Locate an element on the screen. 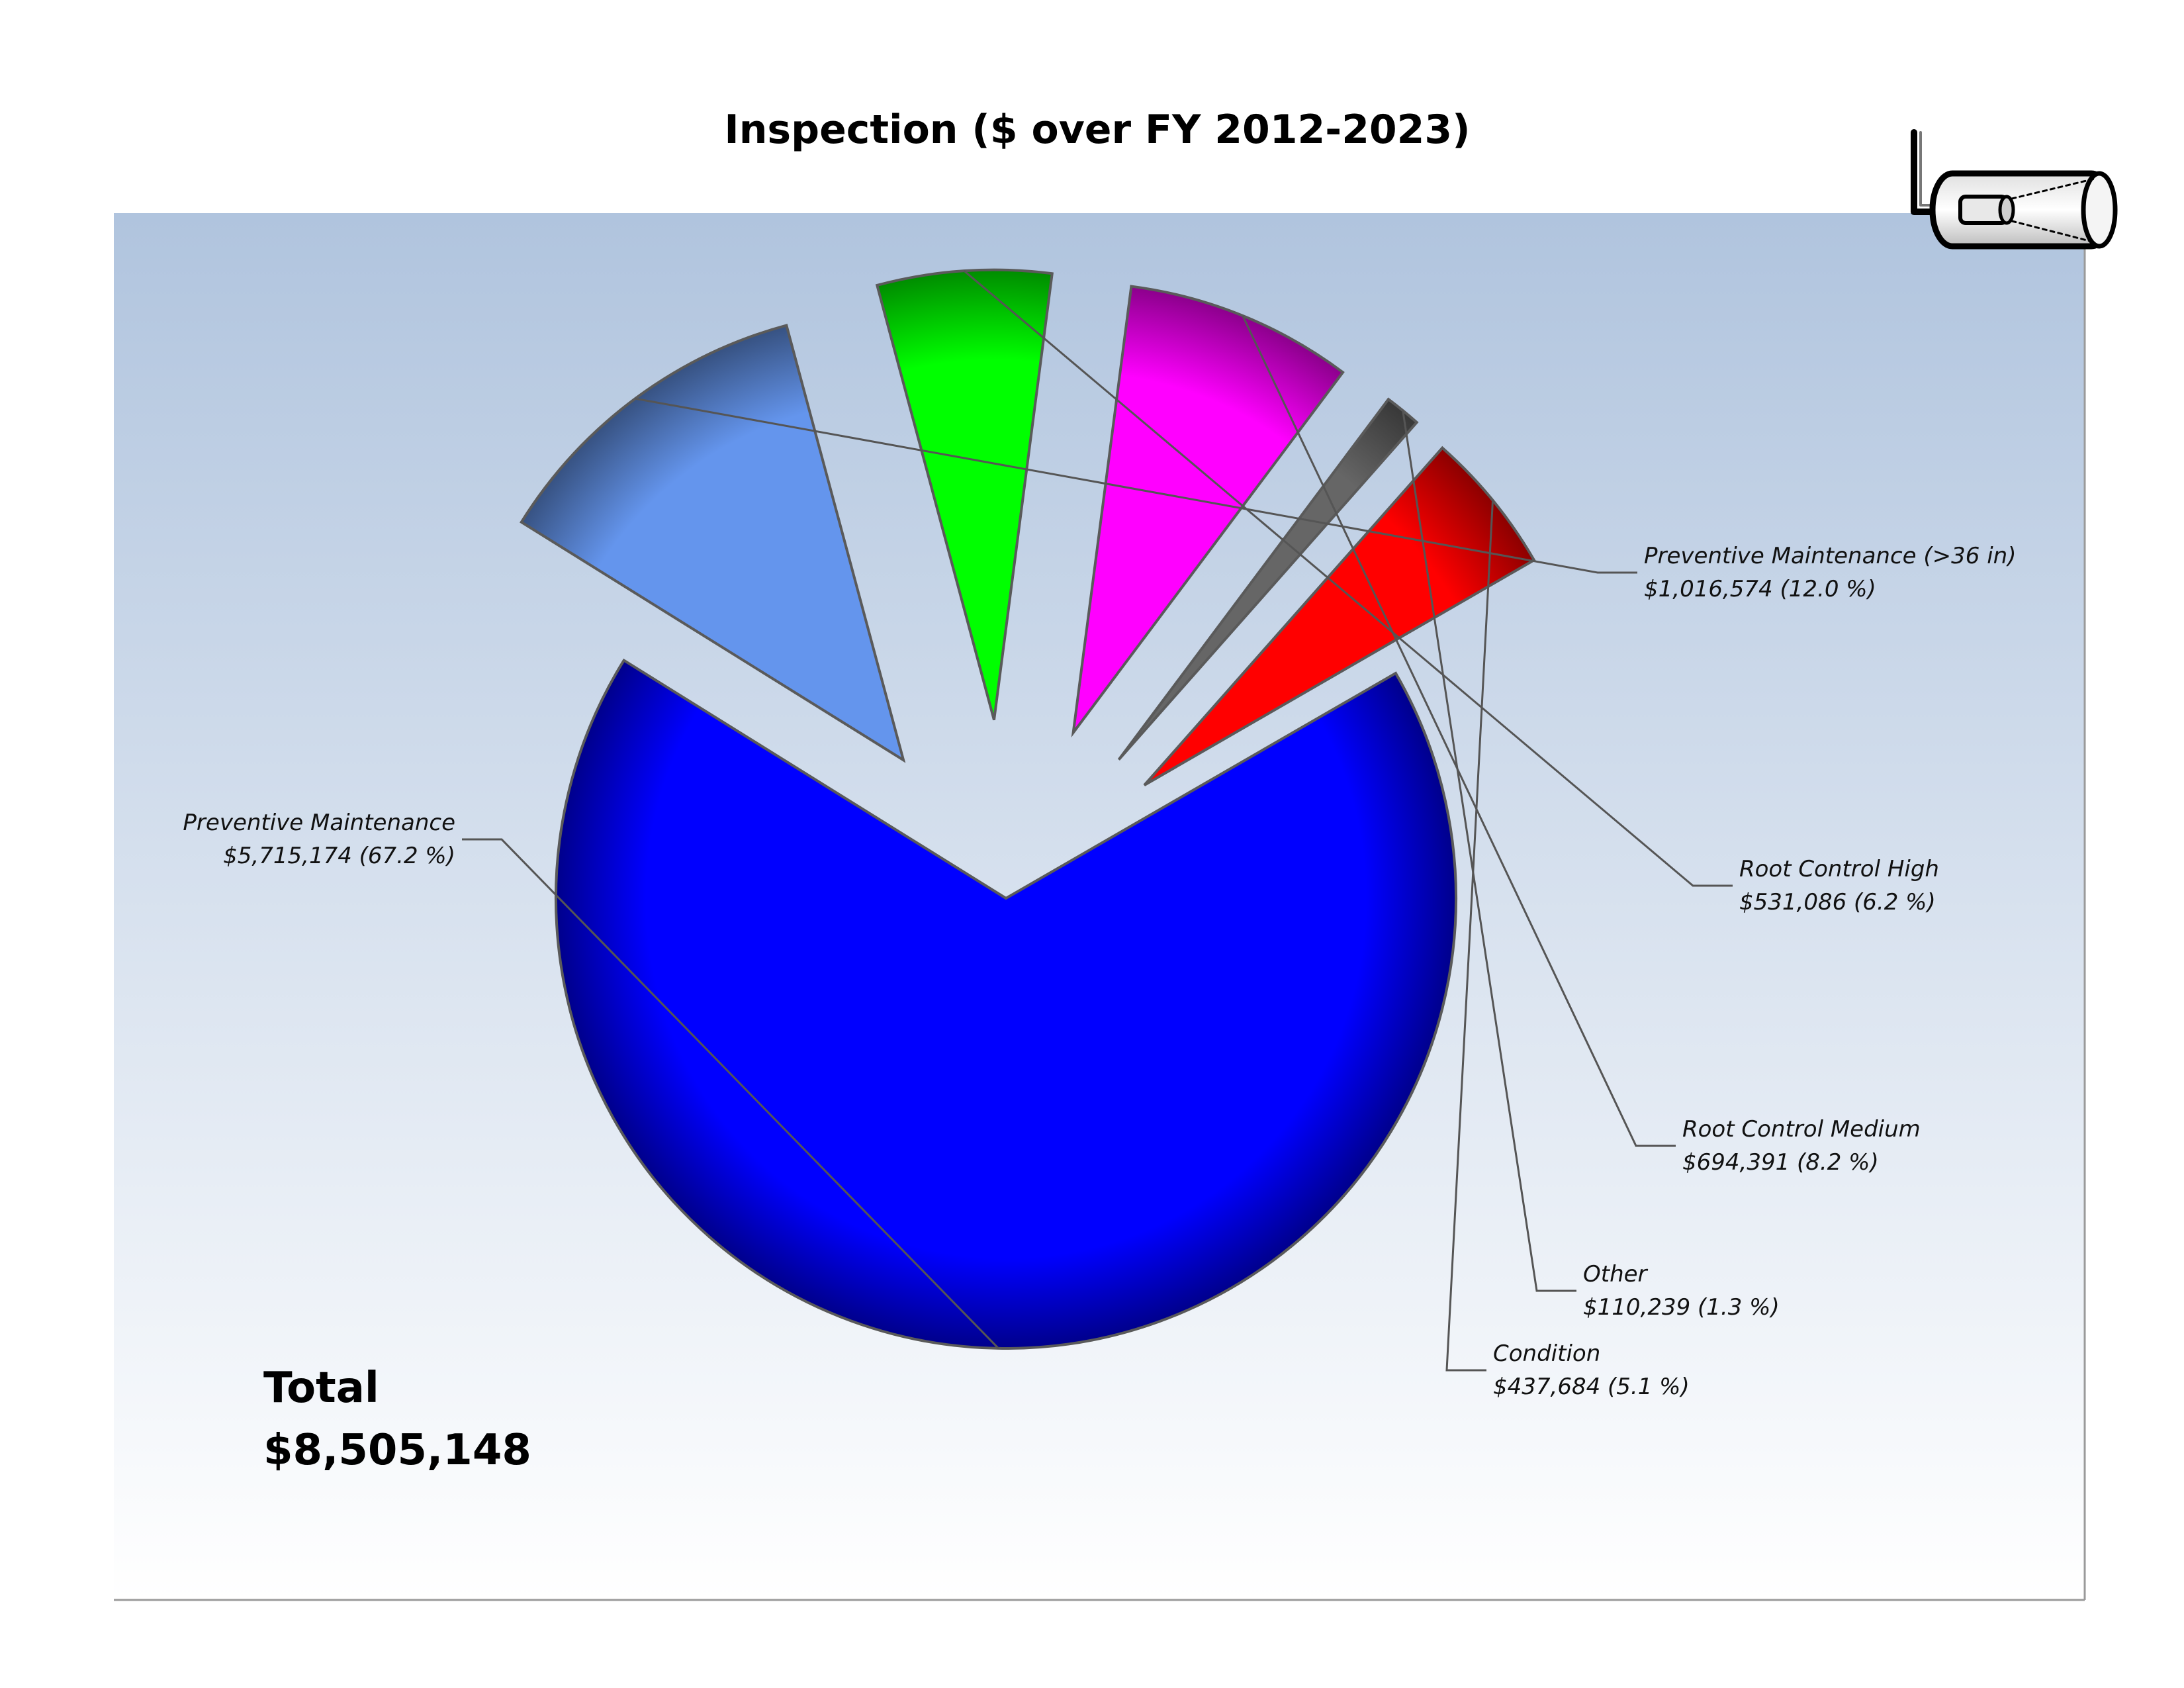  slice-label: Other is located at coordinates (1616, 1274).